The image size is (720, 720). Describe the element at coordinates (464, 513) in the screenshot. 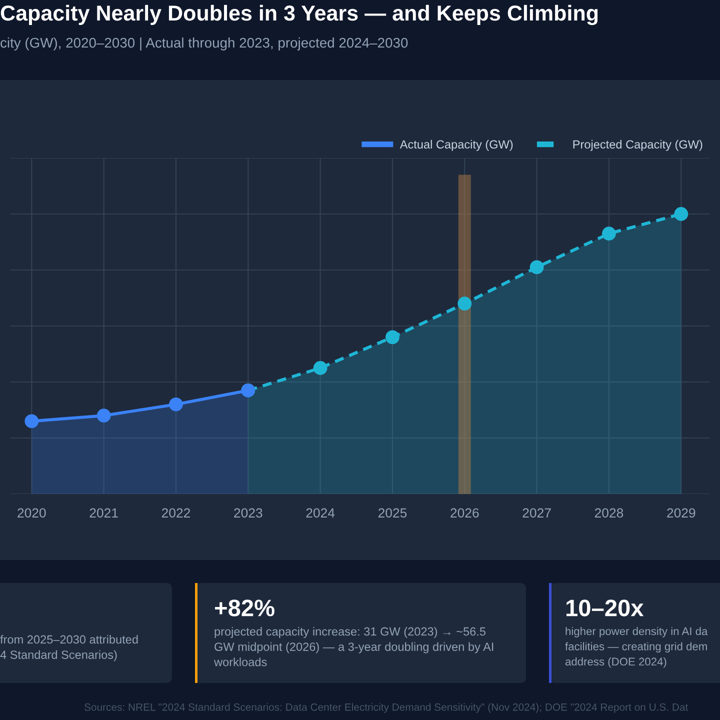

I see `x-tick-label: 2026` at that location.